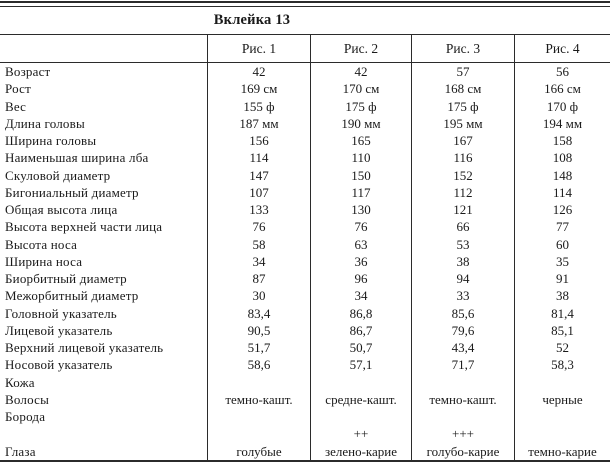 The image size is (610, 466). I want to click on row-label: Межорбитный диаметр, so click(72, 296).